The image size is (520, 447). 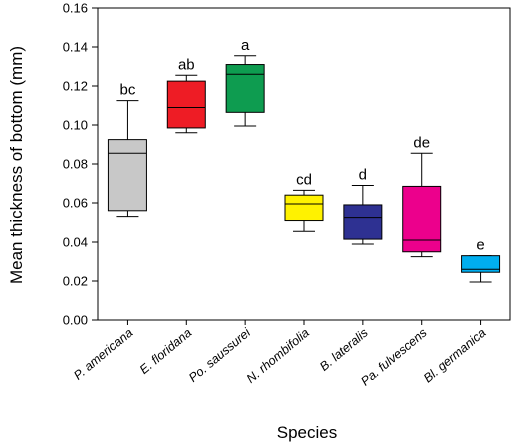 What do you see at coordinates (186, 64) in the screenshot?
I see `significance-letter: ab` at bounding box center [186, 64].